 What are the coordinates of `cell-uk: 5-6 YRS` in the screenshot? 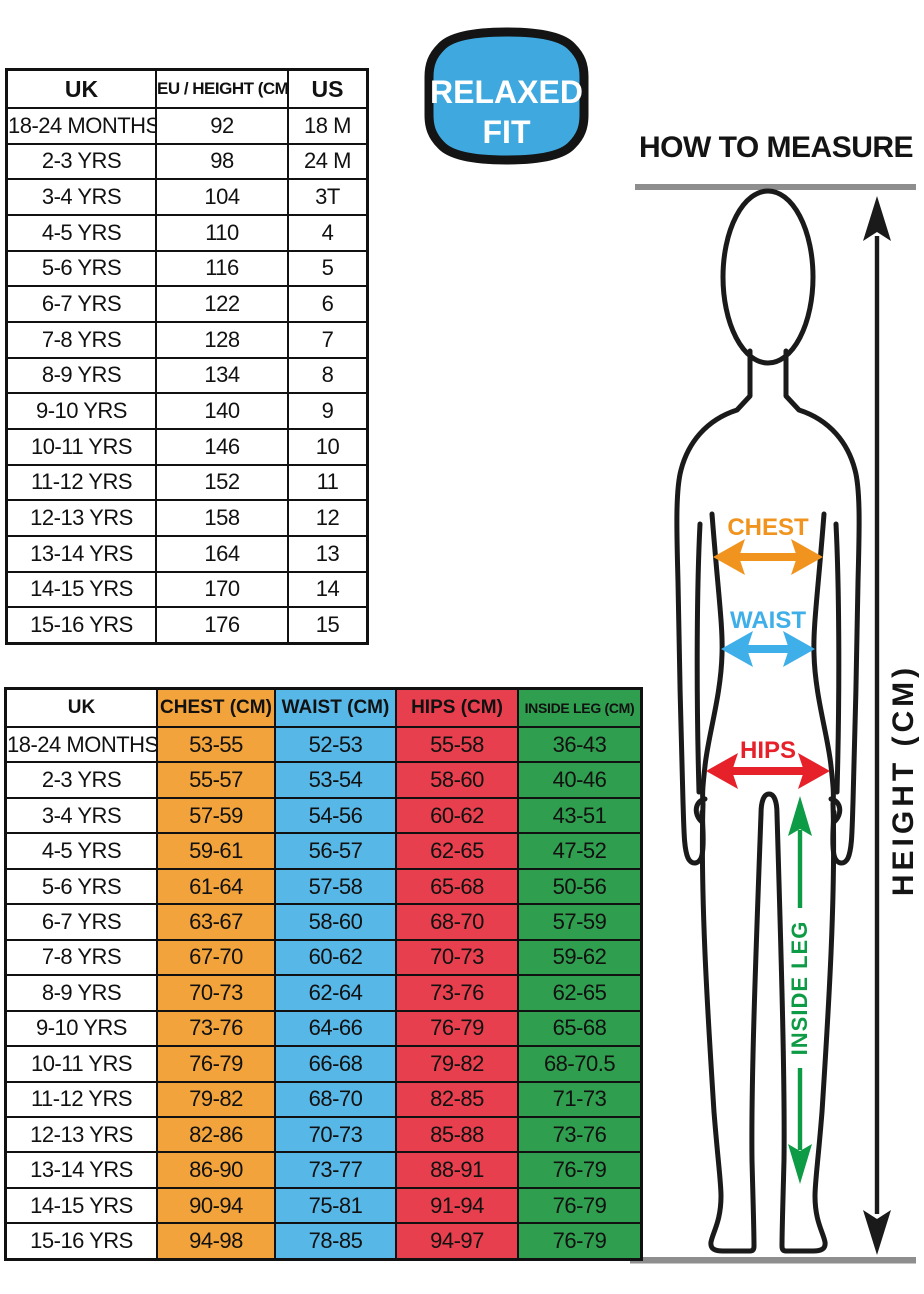 It's located at (81, 886).